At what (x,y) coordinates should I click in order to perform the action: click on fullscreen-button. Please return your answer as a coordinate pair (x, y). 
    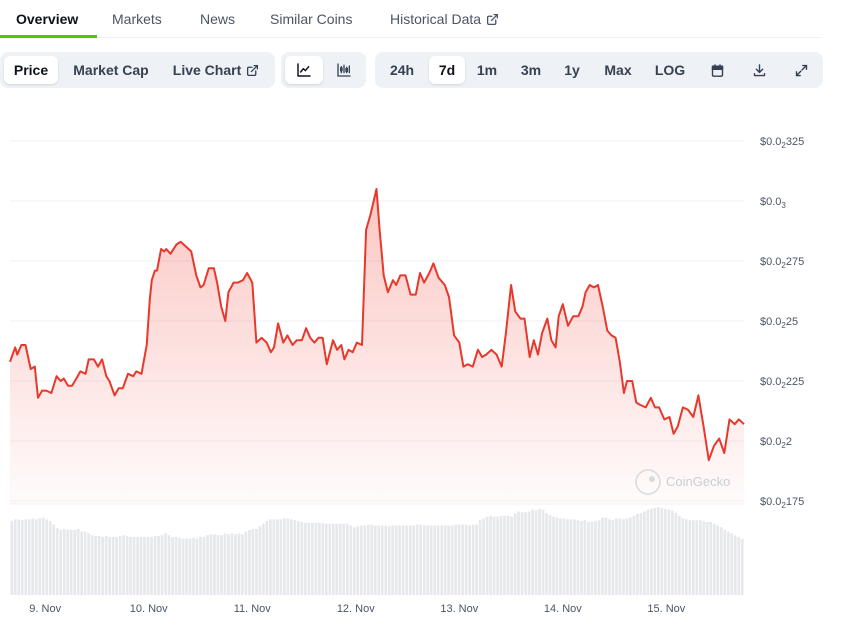
    Looking at the image, I should click on (801, 70).